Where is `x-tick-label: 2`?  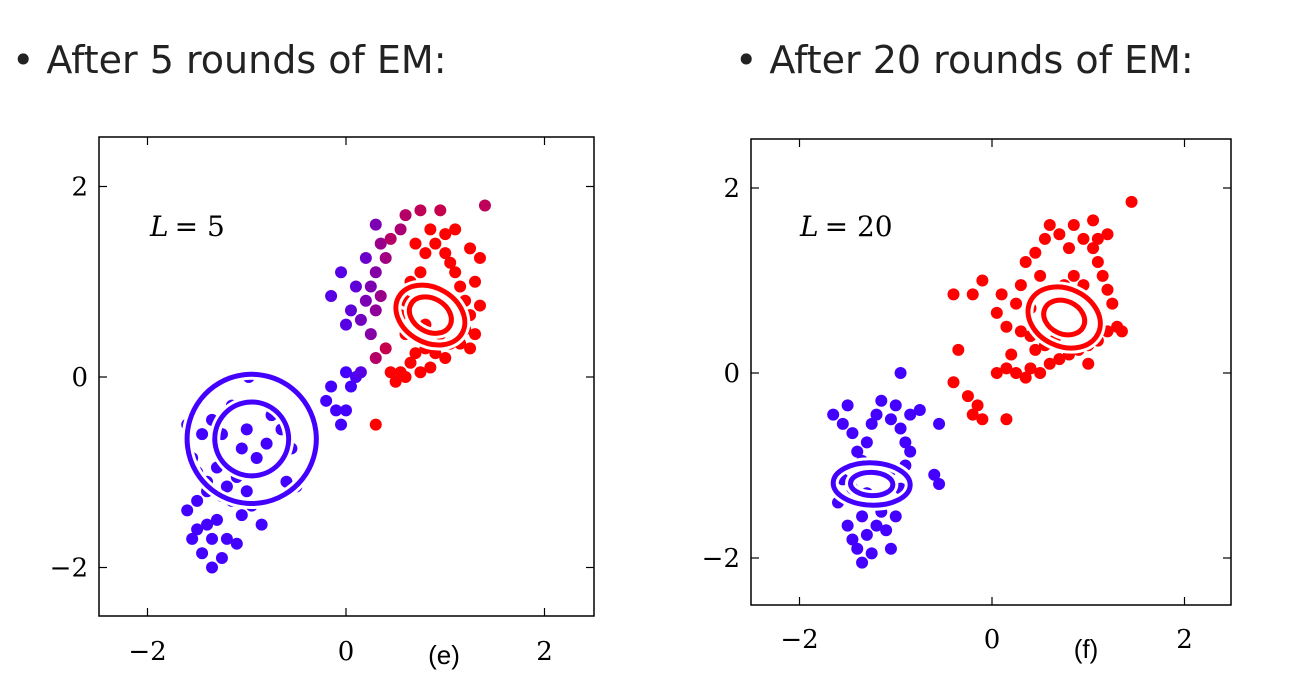
x-tick-label: 2 is located at coordinates (1184, 640).